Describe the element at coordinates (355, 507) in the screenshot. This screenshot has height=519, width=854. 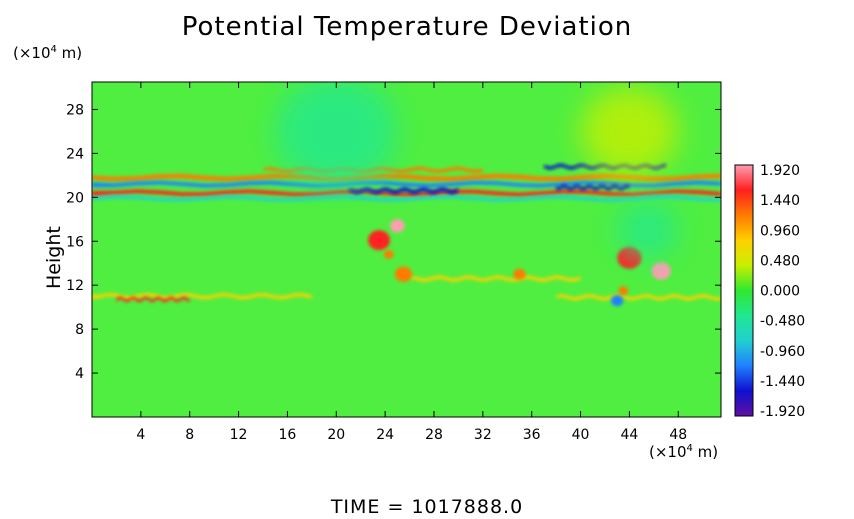
I see `time-label: TIME` at that location.